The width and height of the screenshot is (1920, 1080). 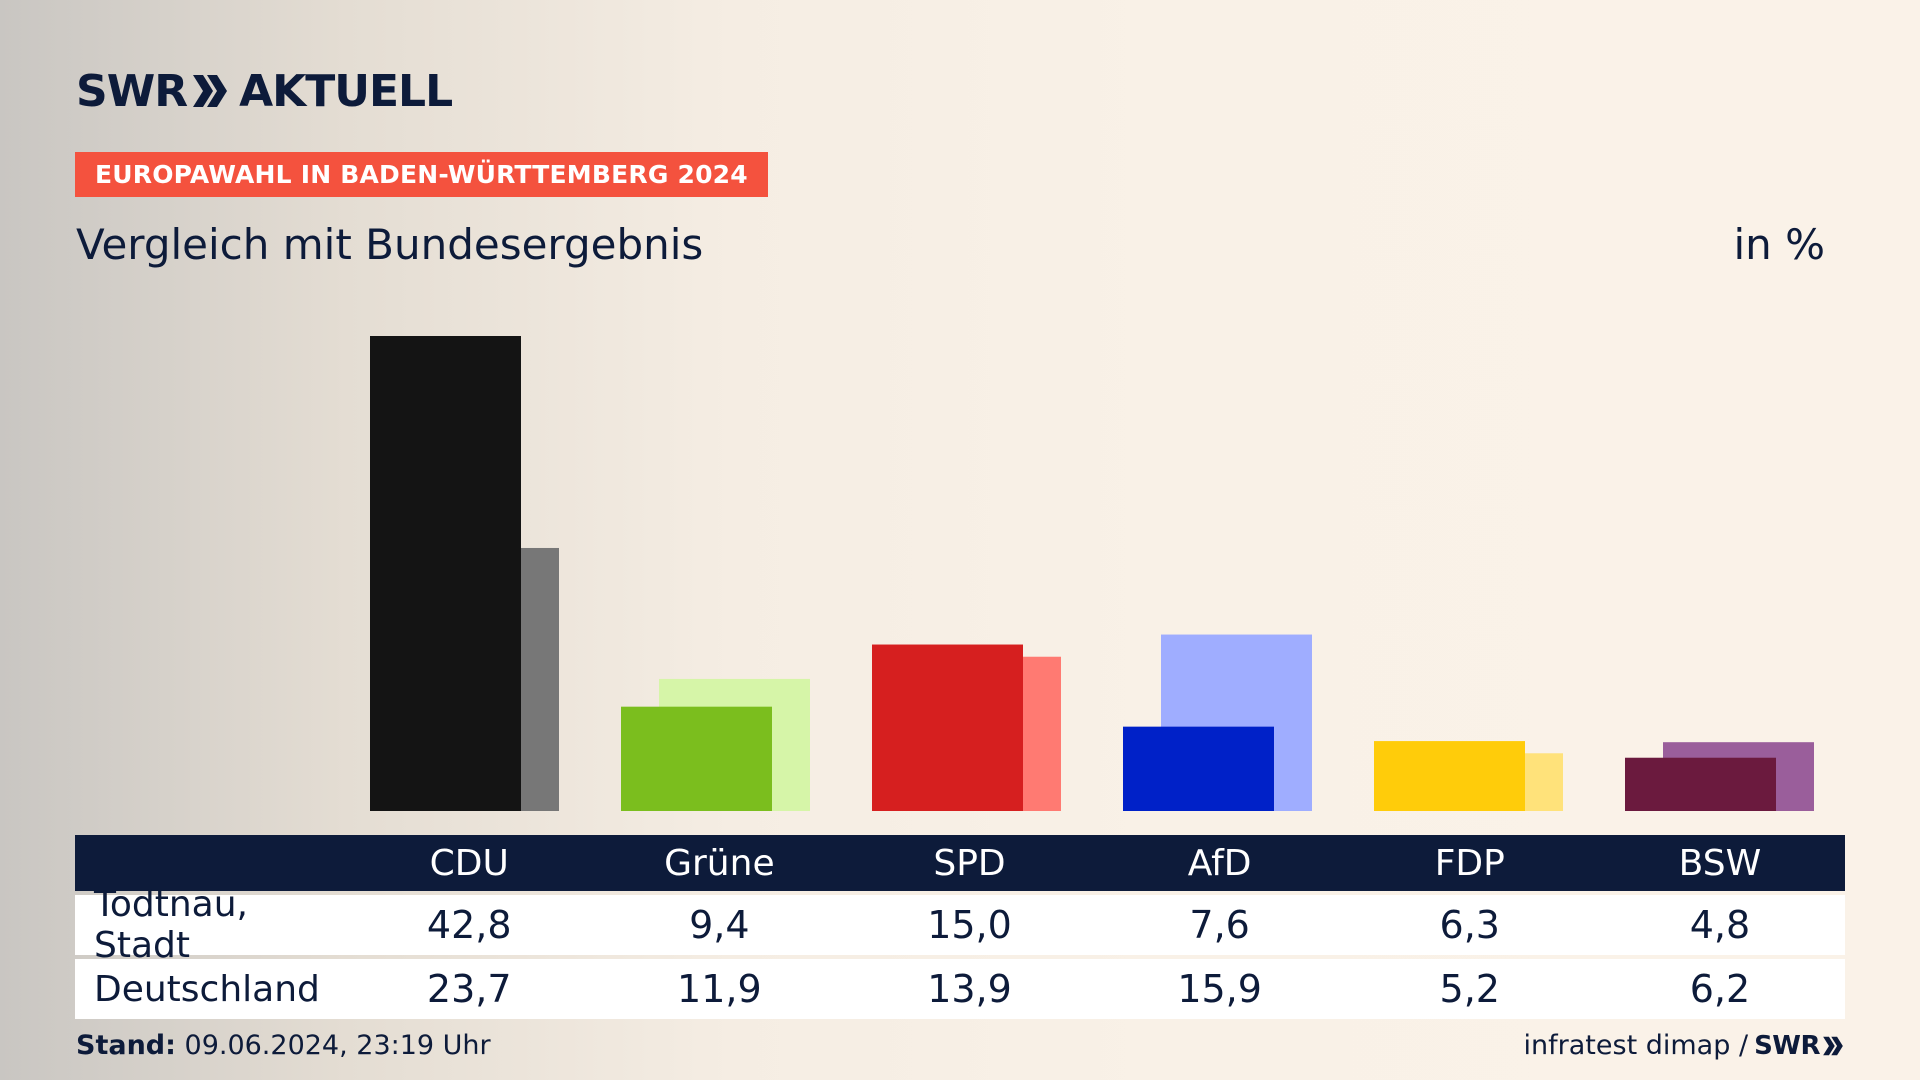 What do you see at coordinates (1449, 776) in the screenshot?
I see `bar-todtnau-fdp` at bounding box center [1449, 776].